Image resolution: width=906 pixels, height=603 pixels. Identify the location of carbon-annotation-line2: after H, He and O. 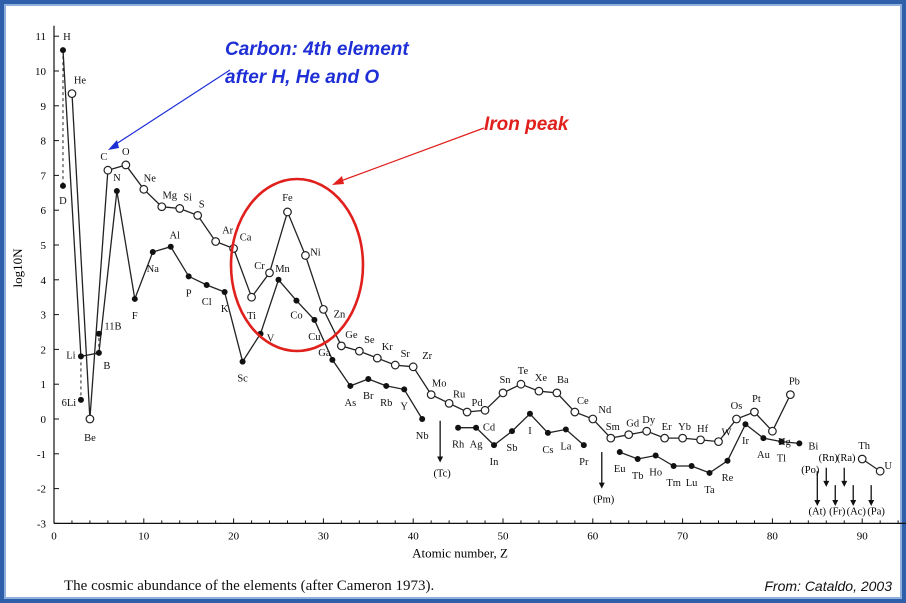
(302, 77).